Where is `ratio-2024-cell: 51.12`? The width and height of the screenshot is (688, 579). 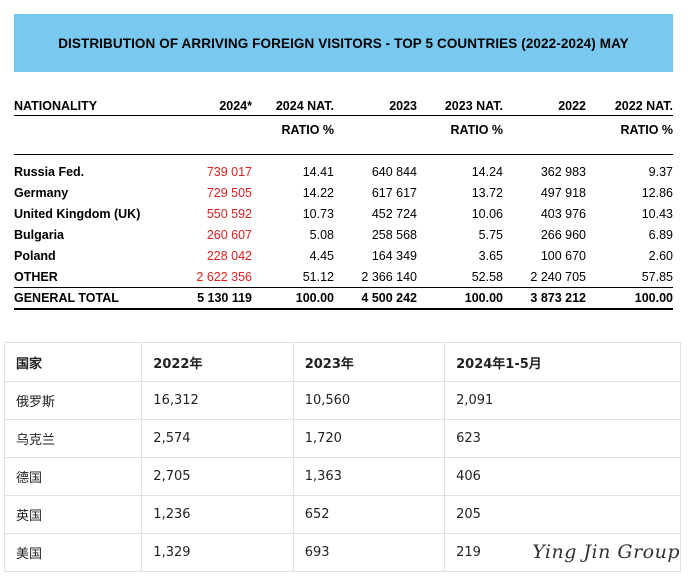
ratio-2024-cell: 51.12 is located at coordinates (318, 276).